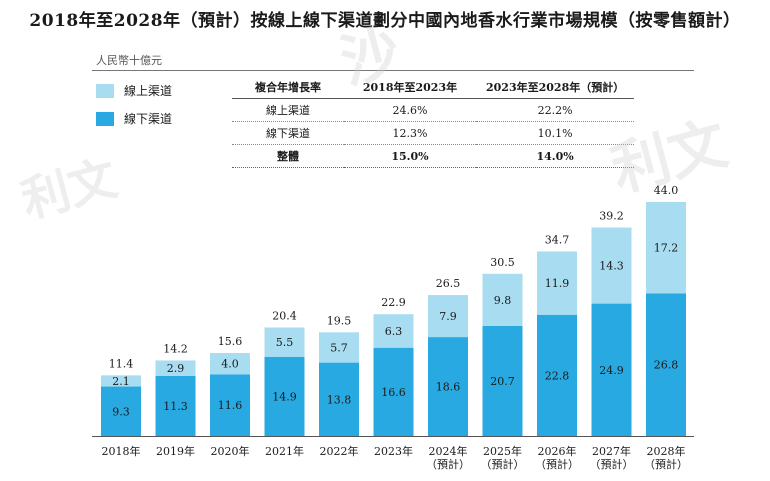 Image resolution: width=770 pixels, height=481 pixels. What do you see at coordinates (393, 302) in the screenshot?
I see `data-label-total: 22.9` at bounding box center [393, 302].